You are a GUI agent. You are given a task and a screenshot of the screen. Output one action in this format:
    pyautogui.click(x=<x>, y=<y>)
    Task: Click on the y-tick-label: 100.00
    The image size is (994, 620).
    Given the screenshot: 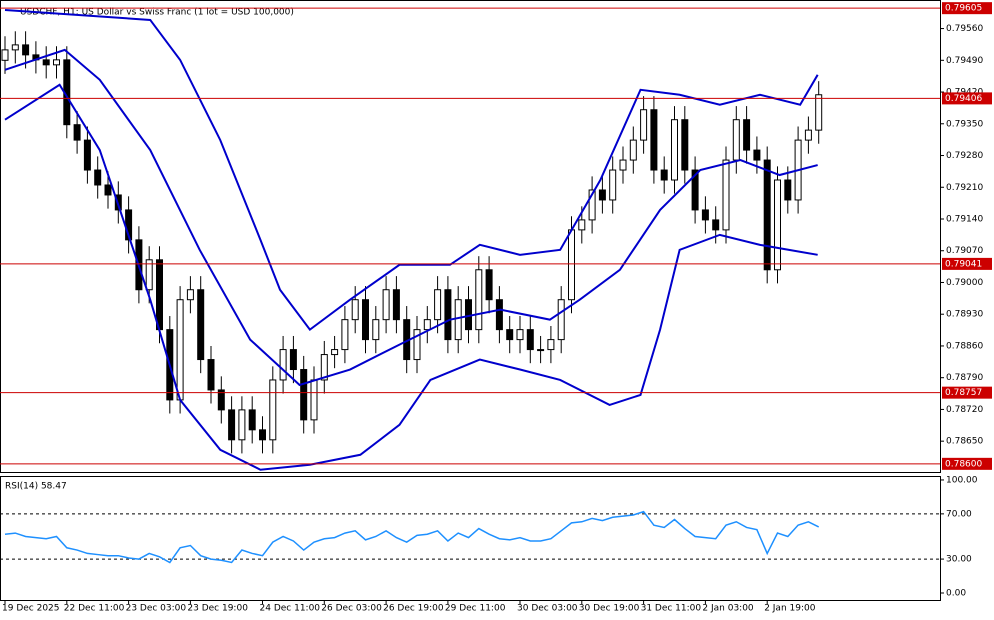 What is the action you would take?
    pyautogui.click(x=962, y=480)
    